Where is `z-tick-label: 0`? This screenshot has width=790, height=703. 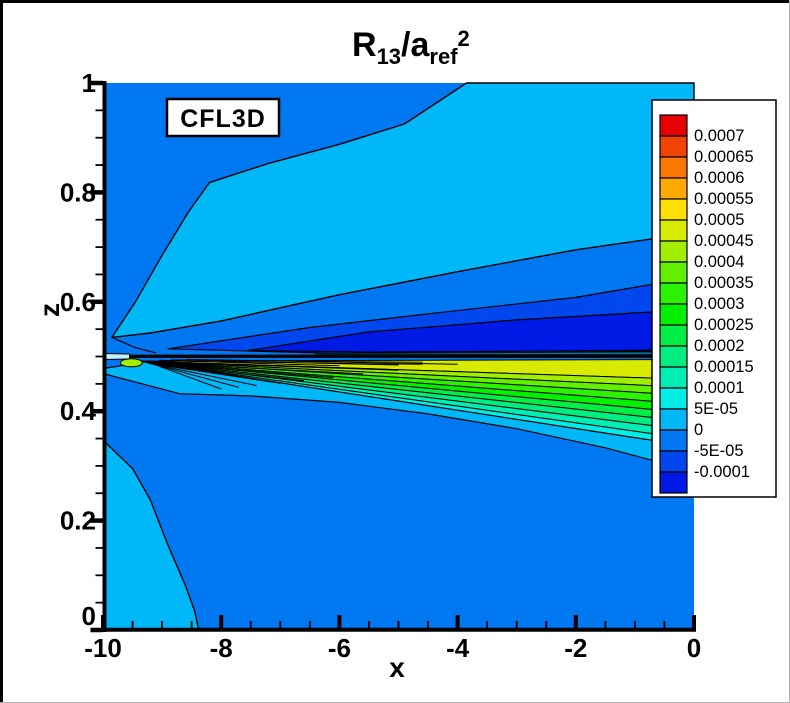
z-tick-label: 0 is located at coordinates (89, 616).